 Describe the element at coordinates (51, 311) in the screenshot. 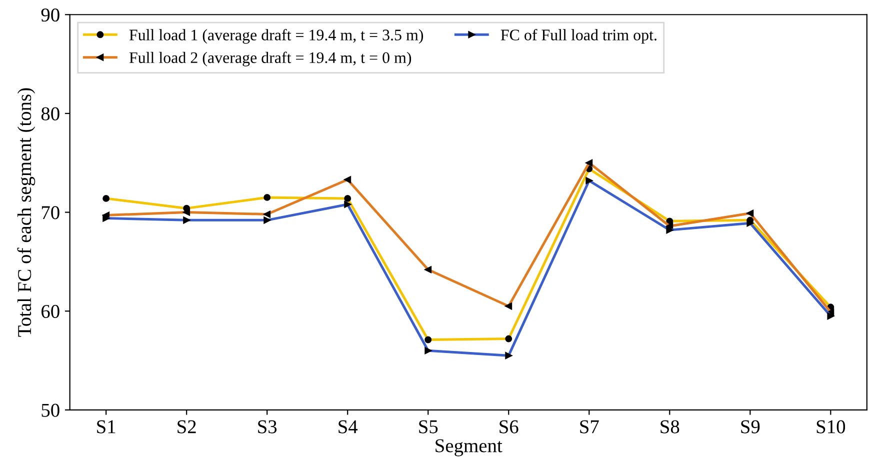

I see `y-tick-label: 60` at that location.